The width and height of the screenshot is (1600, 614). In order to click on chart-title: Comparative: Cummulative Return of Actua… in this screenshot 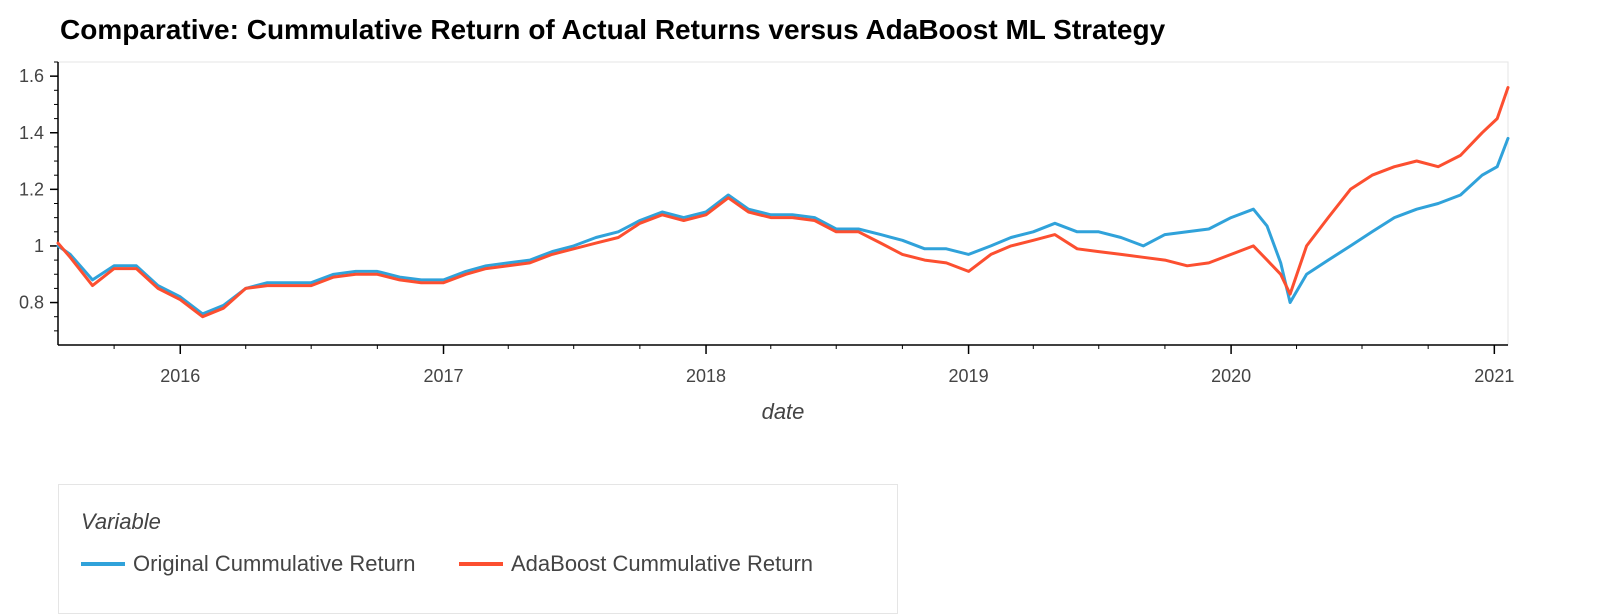, I will do `click(613, 29)`.